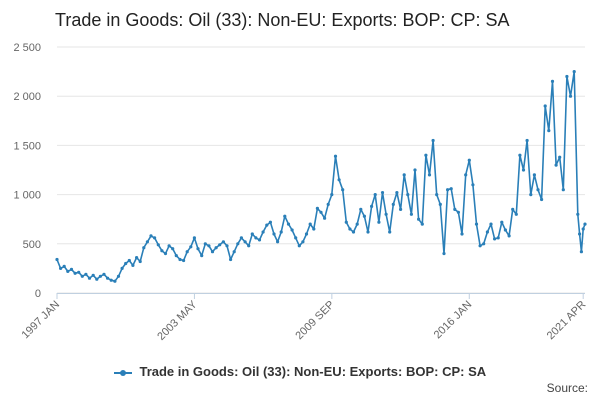  I want to click on y-tick-label: 1 500, so click(27, 146).